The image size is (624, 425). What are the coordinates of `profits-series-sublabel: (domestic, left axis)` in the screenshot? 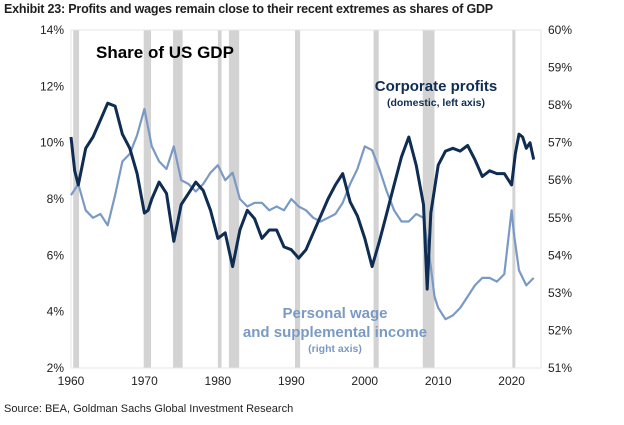 It's located at (436, 103).